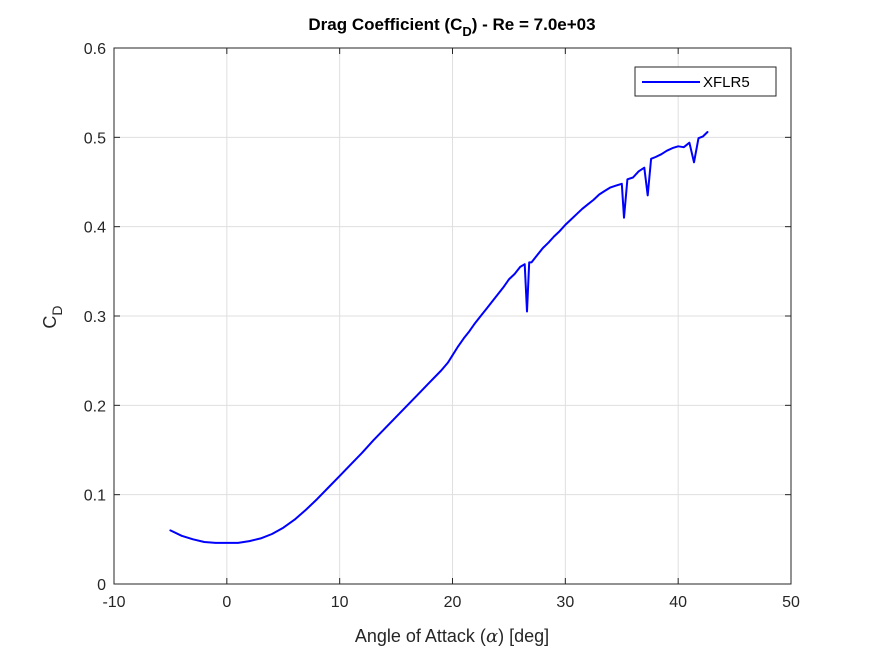 This screenshot has height=656, width=875. Describe the element at coordinates (385, 24) in the screenshot. I see `chart-title-main: Drag Coefficient (C` at that location.